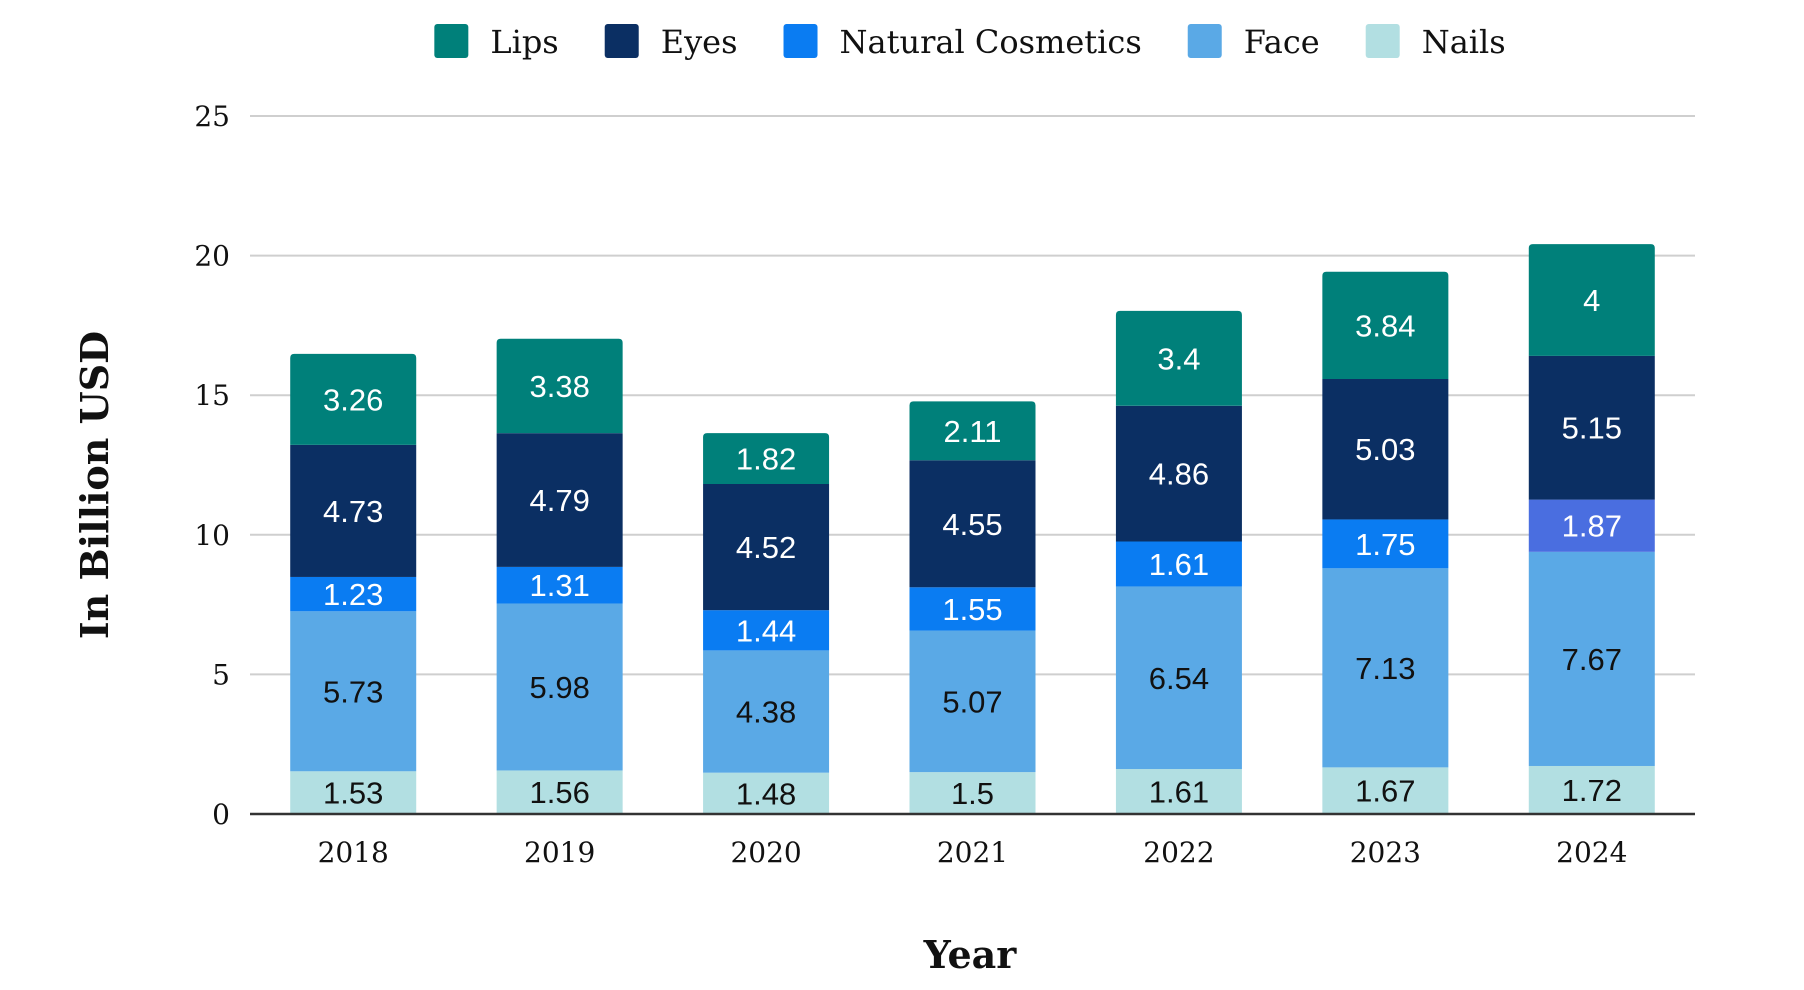 This screenshot has width=1804, height=990. What do you see at coordinates (1592, 526) in the screenshot?
I see `data-label: 1.87` at bounding box center [1592, 526].